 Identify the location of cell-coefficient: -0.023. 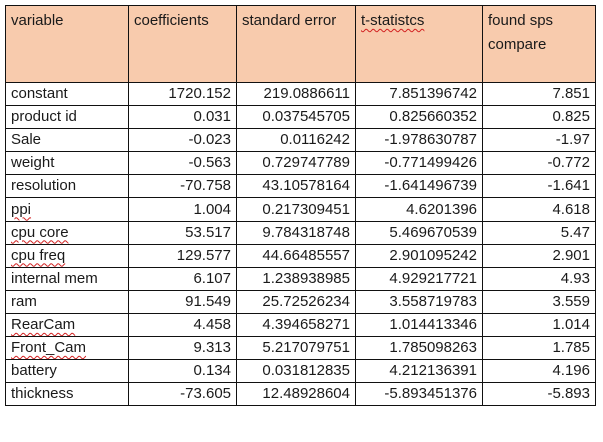
(182, 140).